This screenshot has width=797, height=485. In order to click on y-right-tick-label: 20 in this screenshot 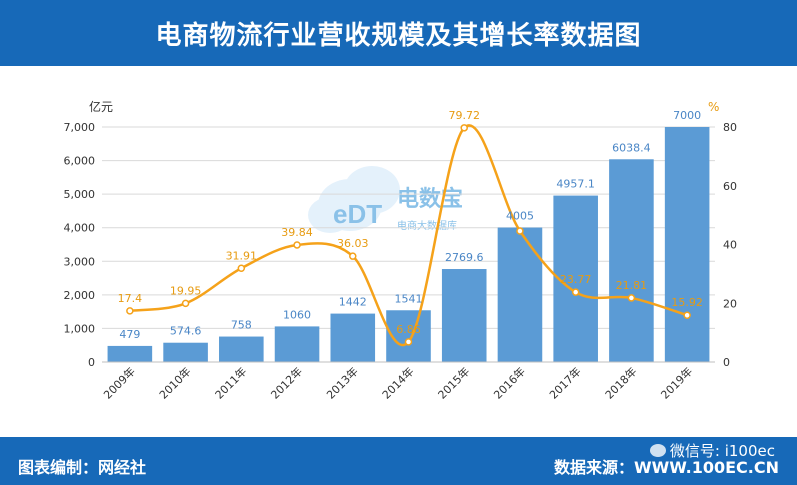, I will do `click(730, 303)`.